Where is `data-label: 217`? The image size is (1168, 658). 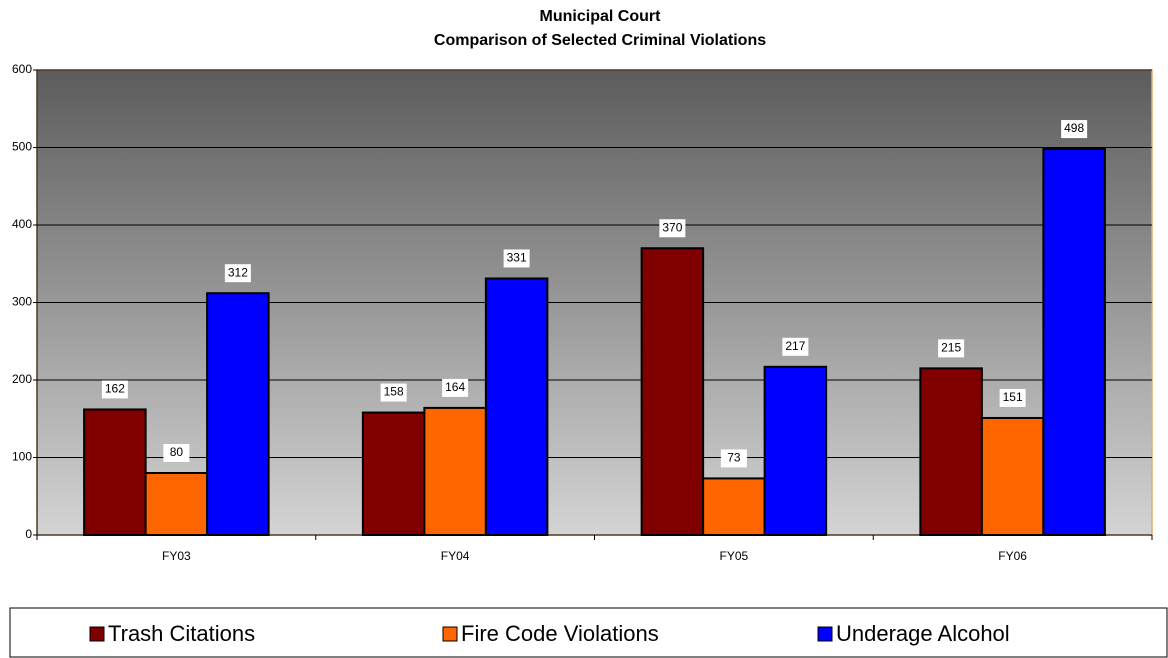
data-label: 217 is located at coordinates (795, 346).